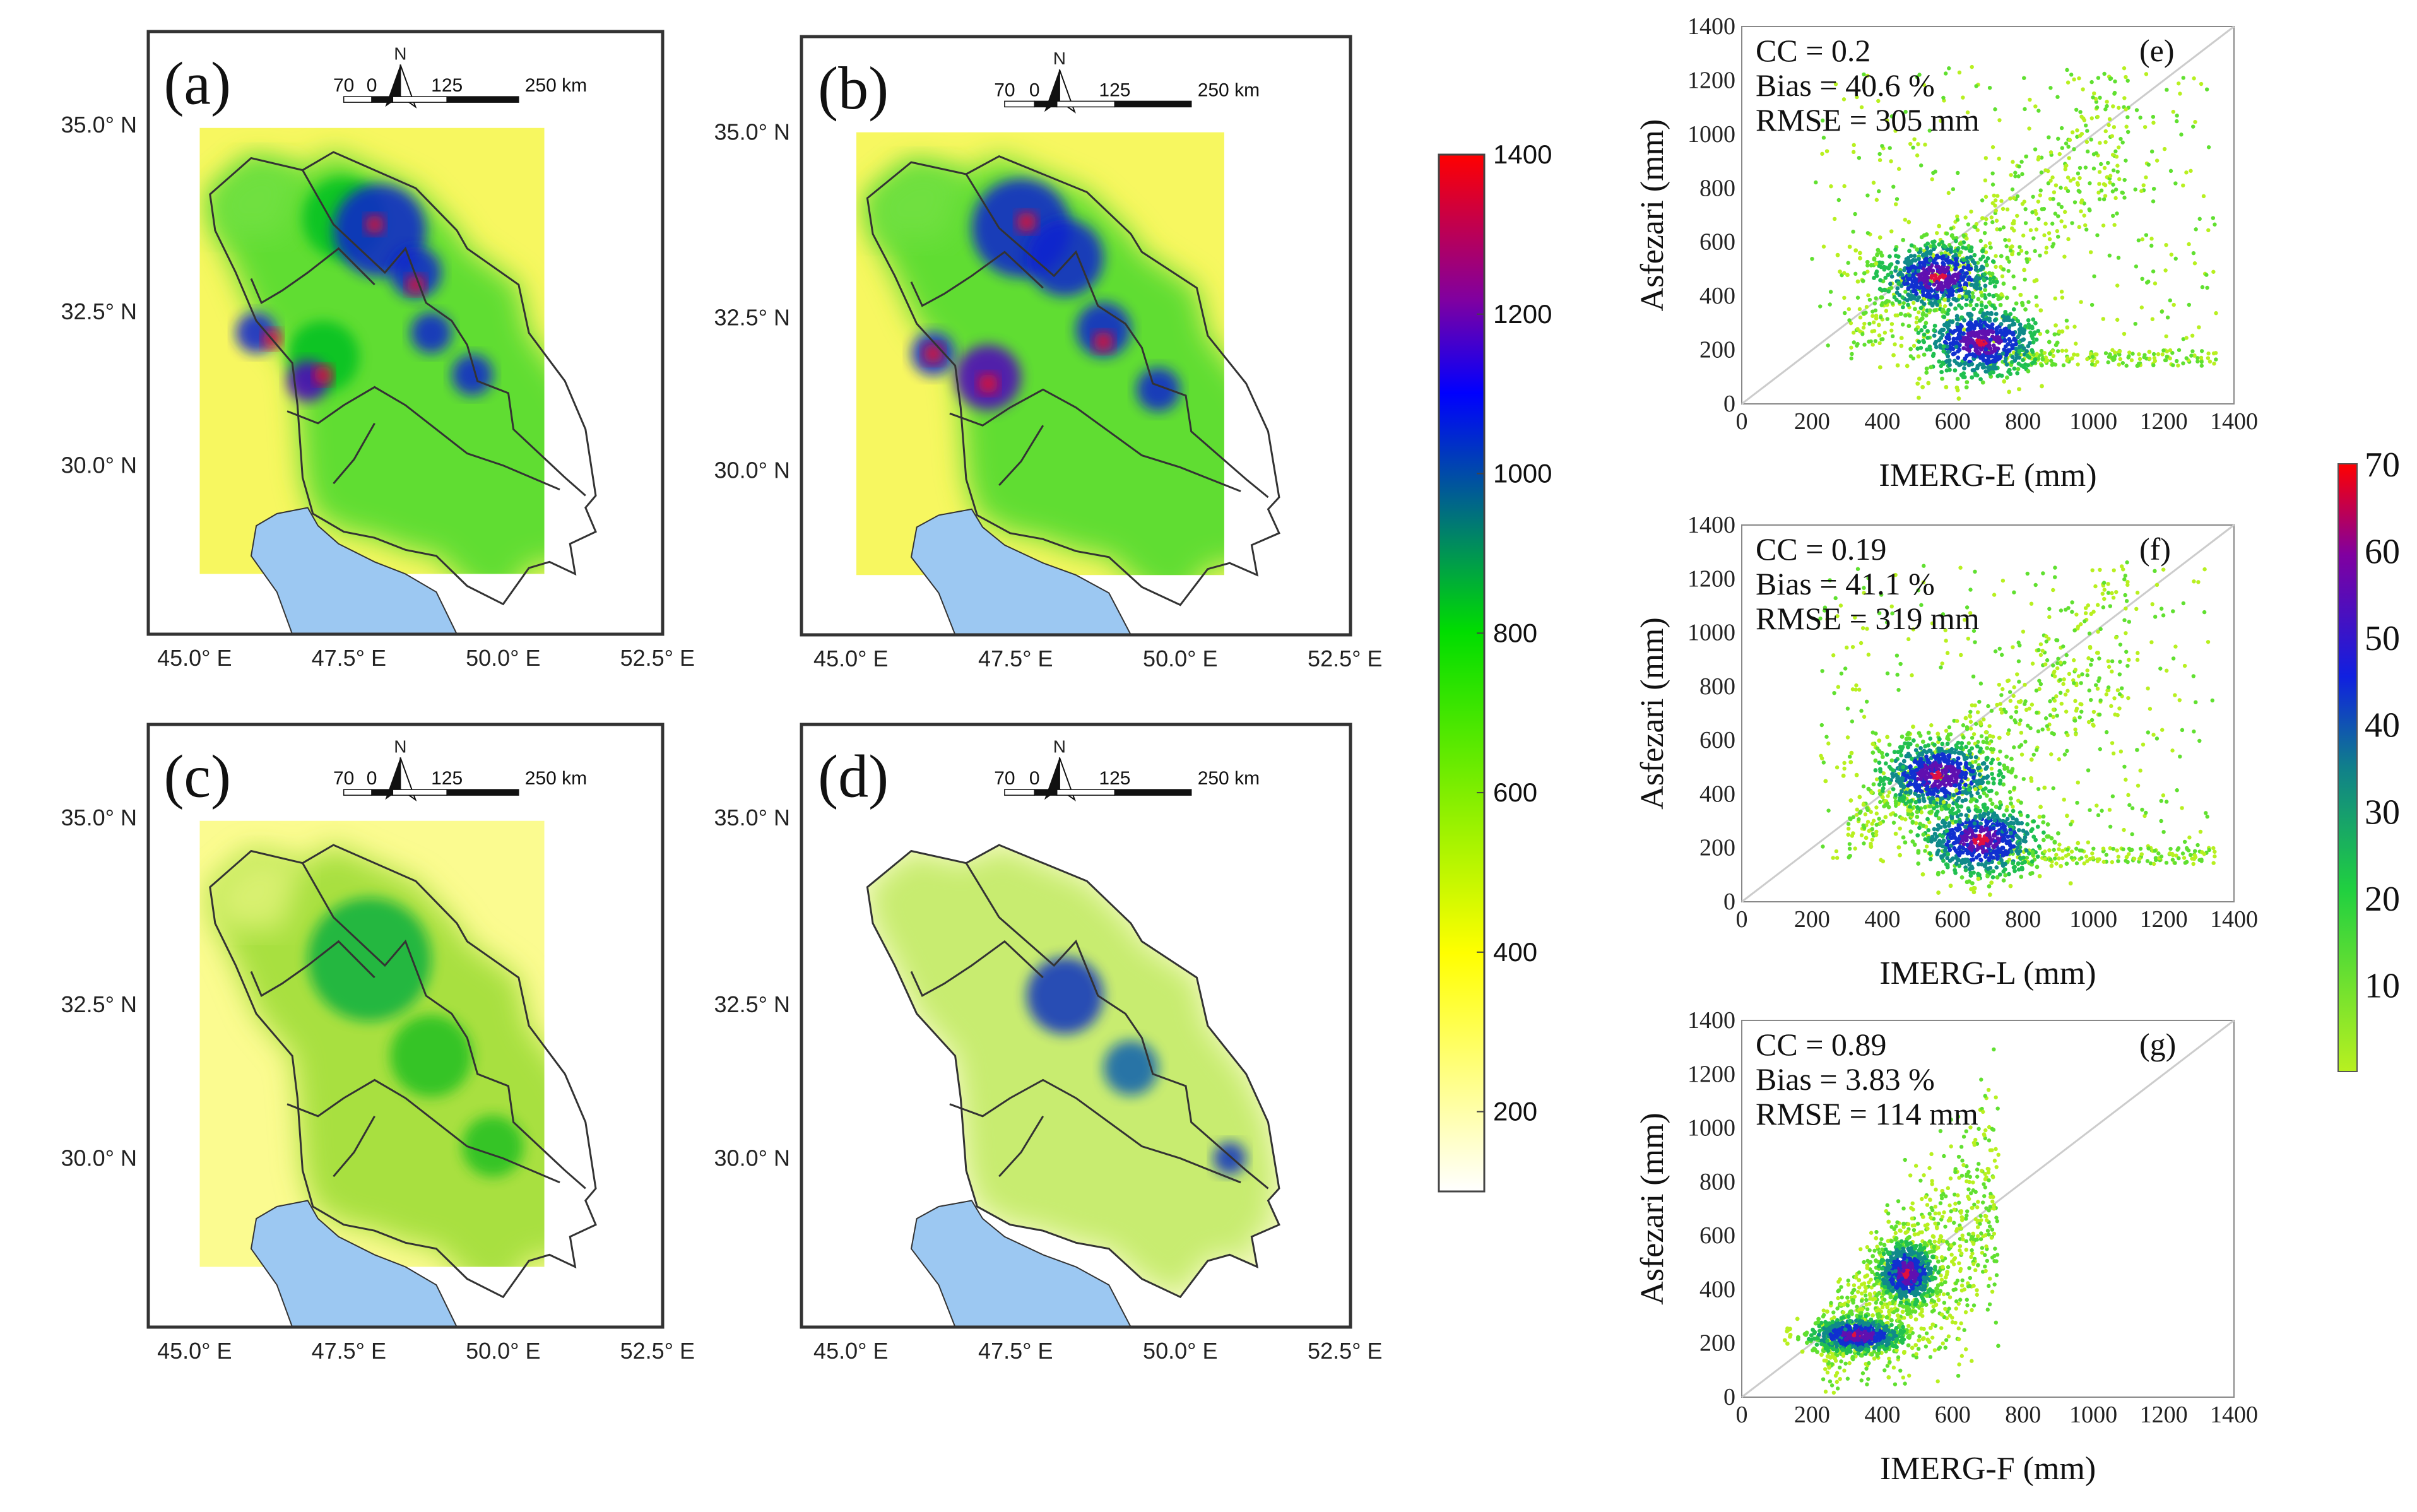 The height and width of the screenshot is (1512, 2417). What do you see at coordinates (2234, 920) in the screenshot?
I see `x-tick-label: 1400` at bounding box center [2234, 920].